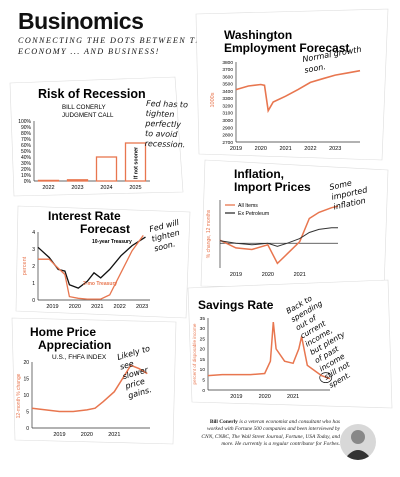 The height and width of the screenshot is (477, 400). I want to click on employment-ytick: 2700, so click(227, 143).